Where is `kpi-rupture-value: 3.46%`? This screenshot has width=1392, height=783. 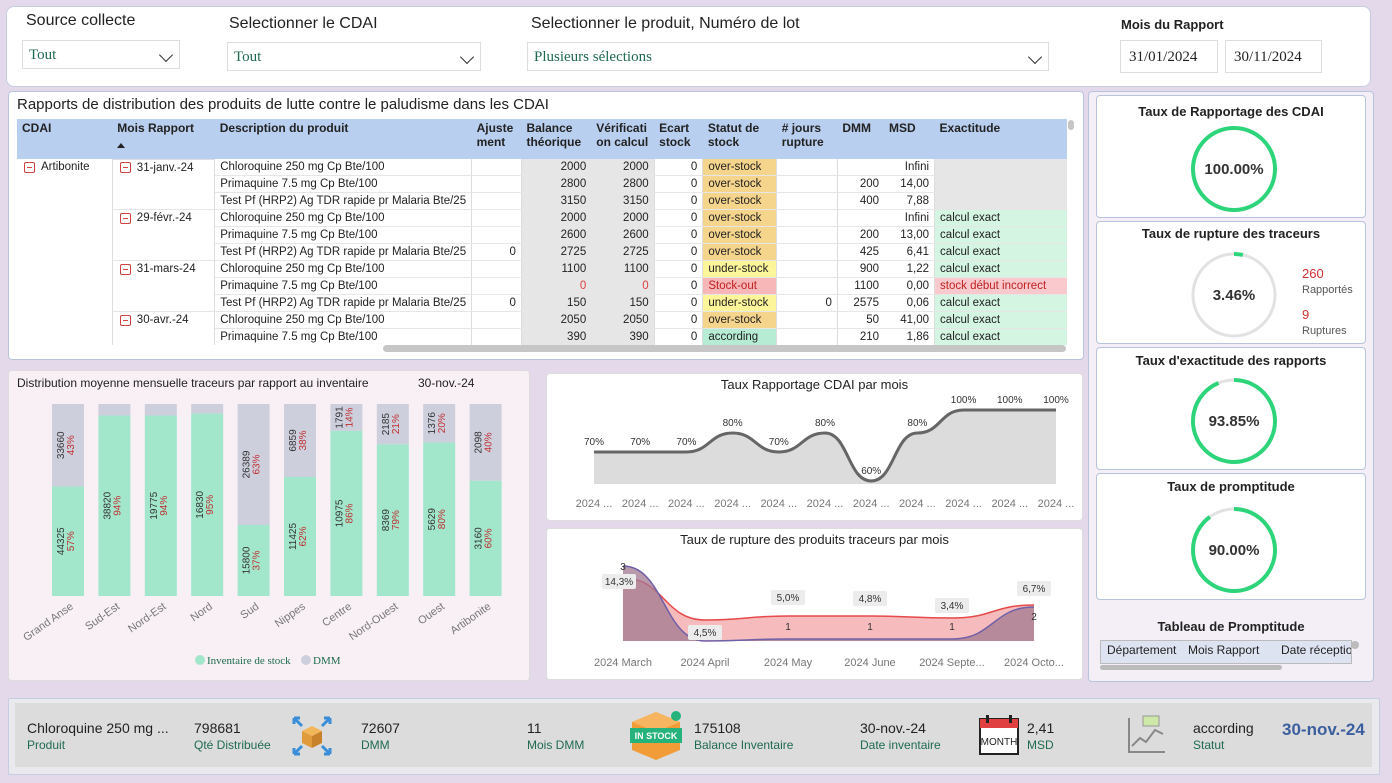
kpi-rupture-value: 3.46% is located at coordinates (1234, 295).